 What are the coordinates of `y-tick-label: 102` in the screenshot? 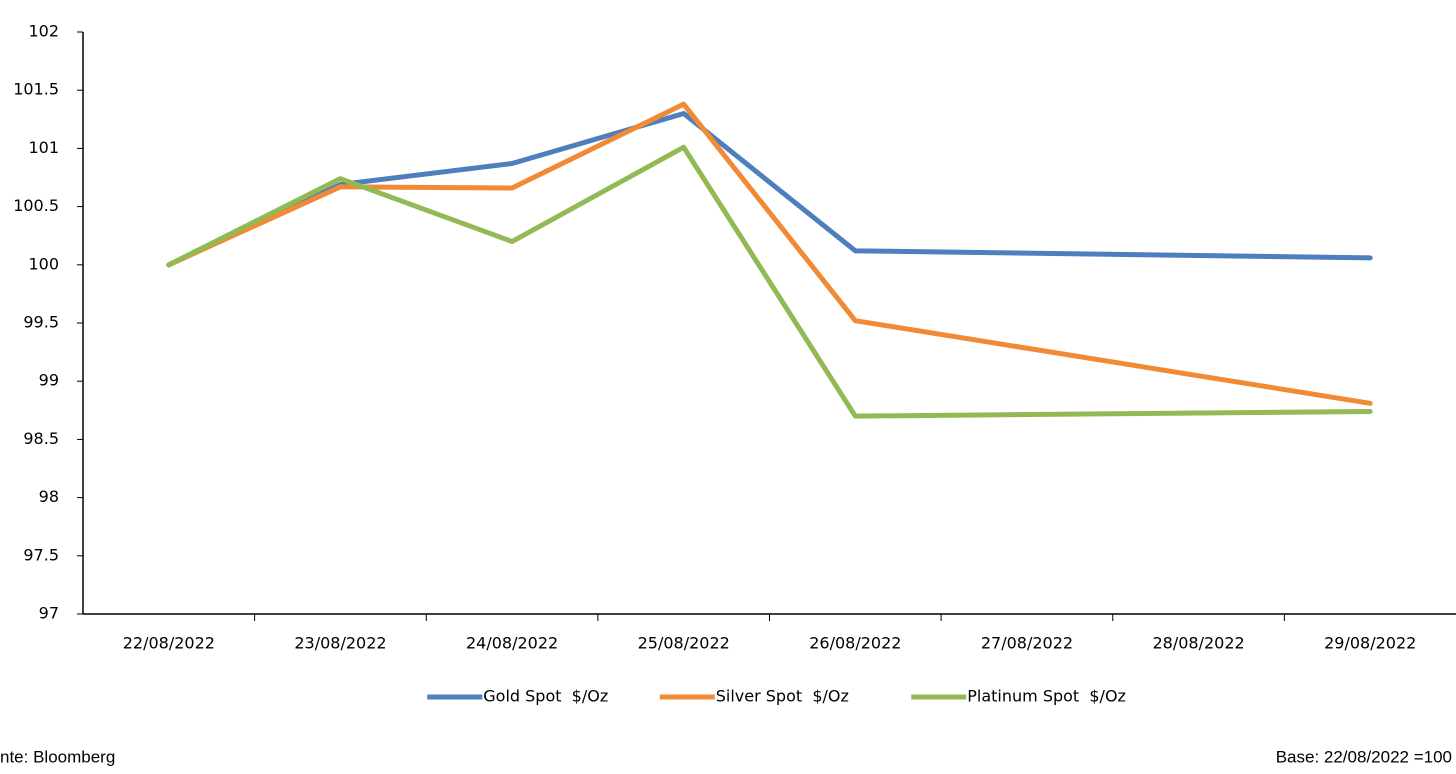 It's located at (43, 31).